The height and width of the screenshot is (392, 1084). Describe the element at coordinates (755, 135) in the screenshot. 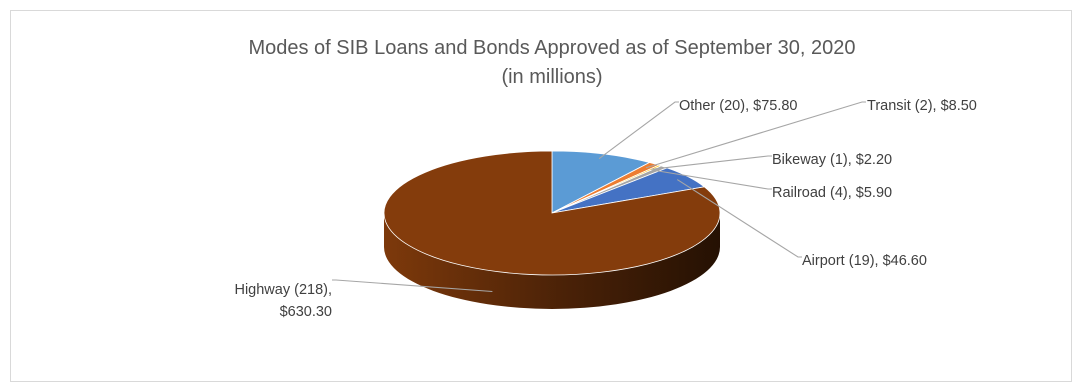

I see `leader-line-transit` at that location.